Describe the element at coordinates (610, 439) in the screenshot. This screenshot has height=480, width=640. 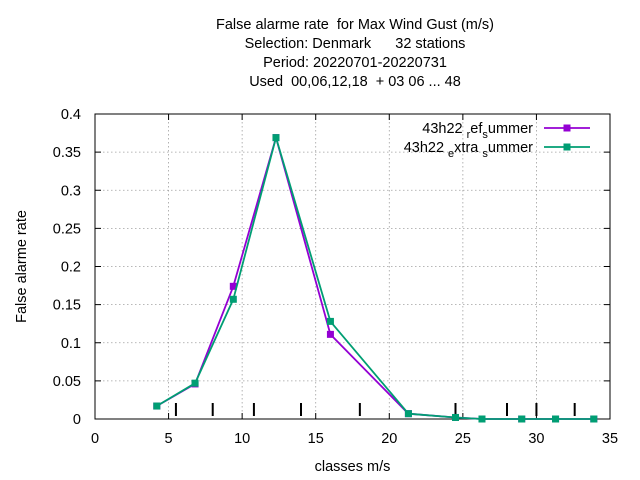
I see `x-tick-label: 35` at that location.